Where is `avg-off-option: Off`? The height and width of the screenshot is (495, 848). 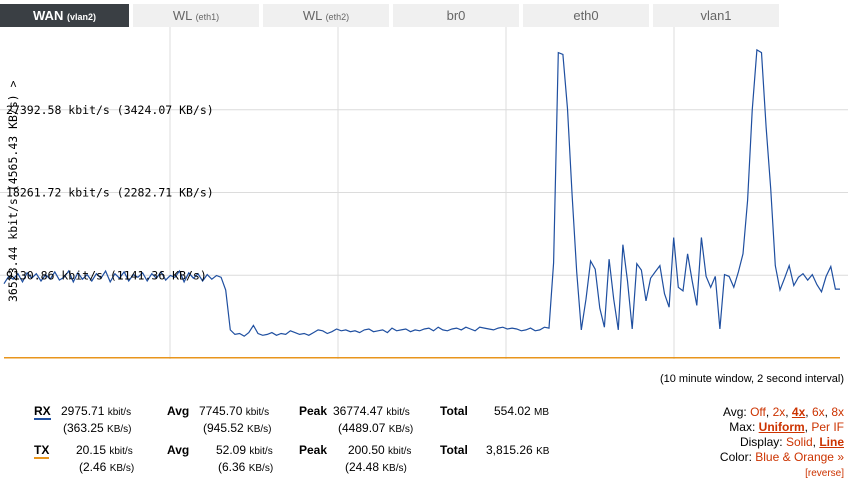 avg-off-option: Off is located at coordinates (758, 412).